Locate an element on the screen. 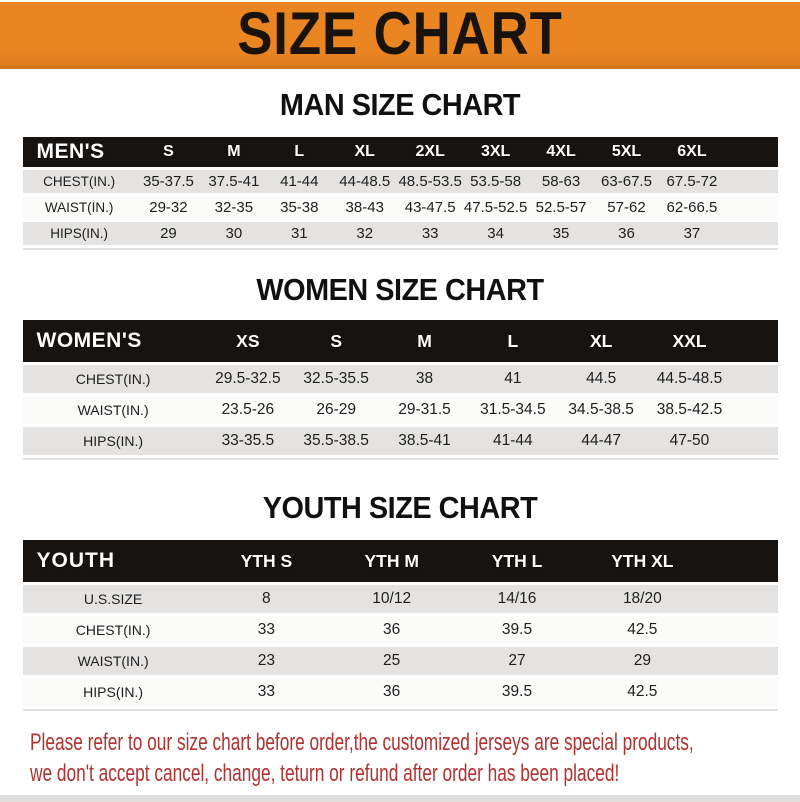  size-cell: 39.5 is located at coordinates (517, 630).